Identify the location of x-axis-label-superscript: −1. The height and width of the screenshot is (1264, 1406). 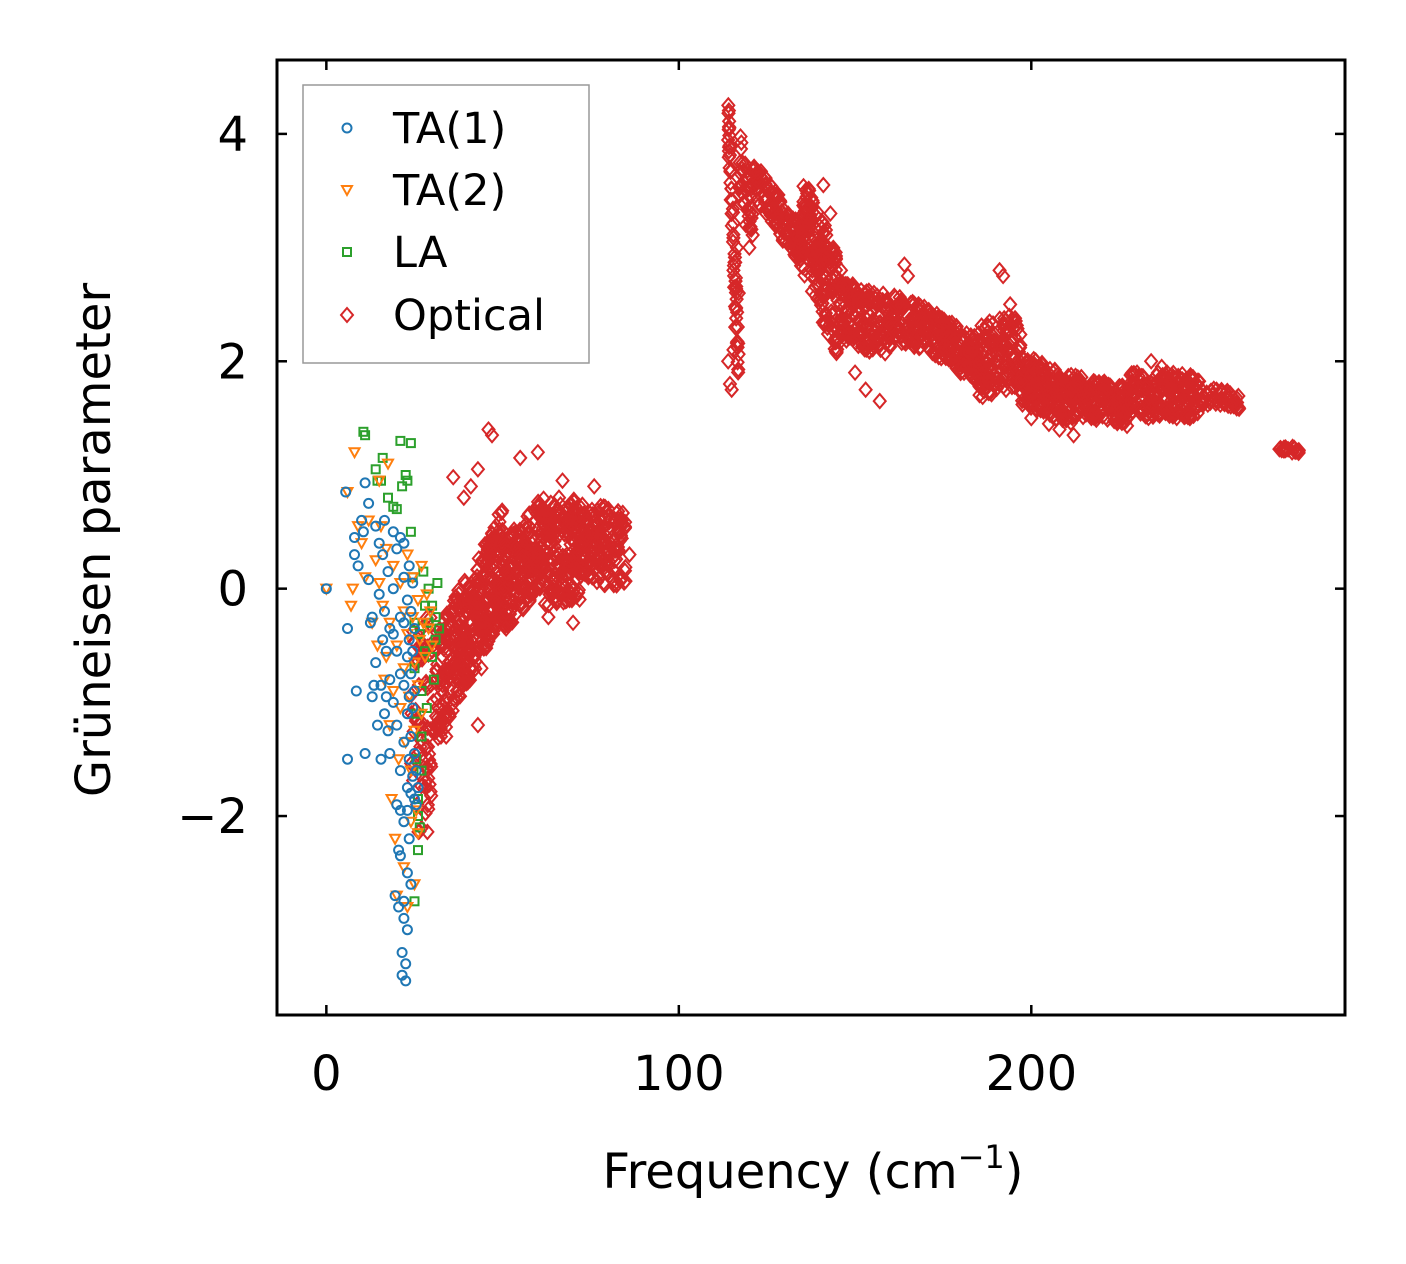
(981, 1157).